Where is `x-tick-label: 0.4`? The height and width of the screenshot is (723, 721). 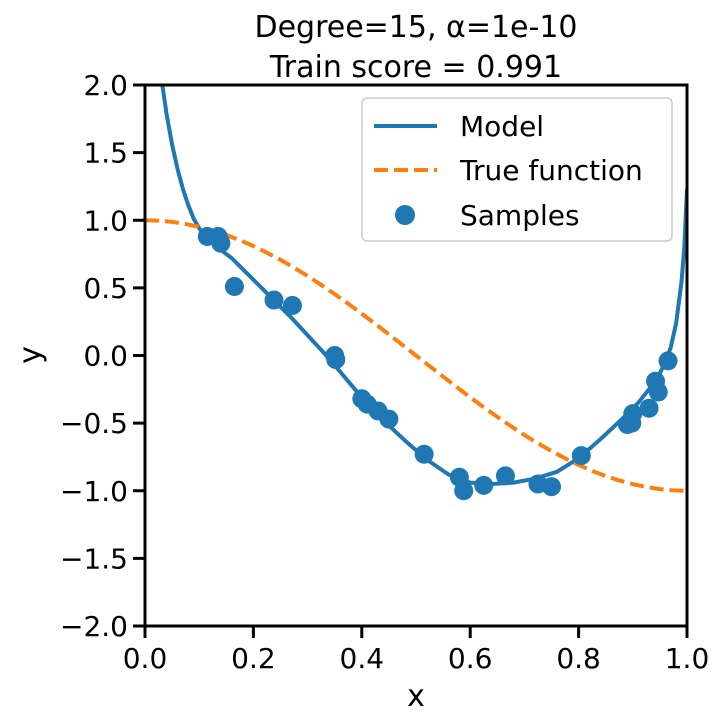 x-tick-label: 0.4 is located at coordinates (362, 658).